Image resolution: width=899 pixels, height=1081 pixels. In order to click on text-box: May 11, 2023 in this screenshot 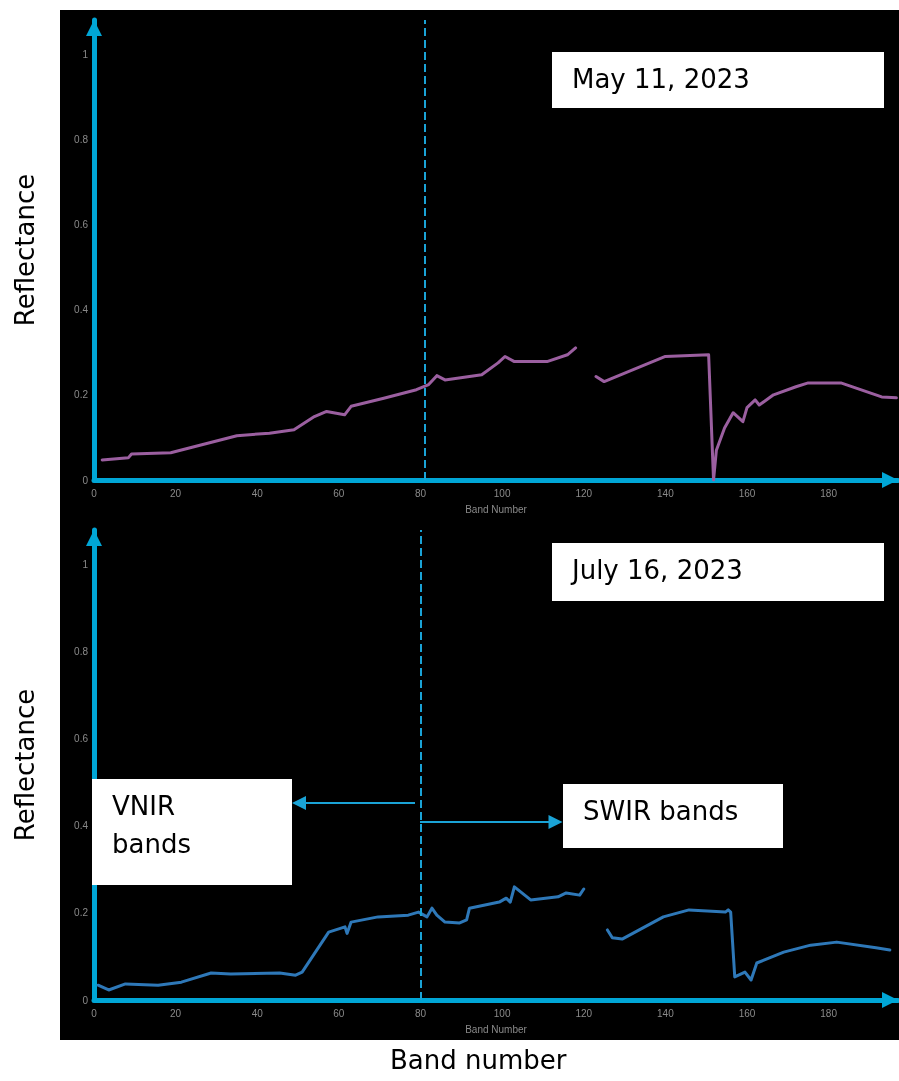, I will do `click(718, 80)`.